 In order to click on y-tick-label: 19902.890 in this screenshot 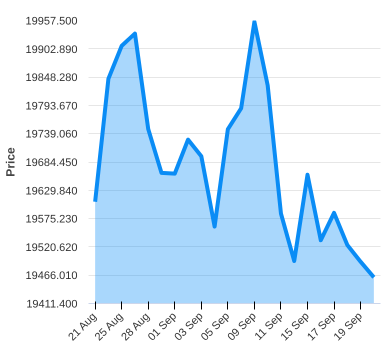, I will do `click(52, 50)`.